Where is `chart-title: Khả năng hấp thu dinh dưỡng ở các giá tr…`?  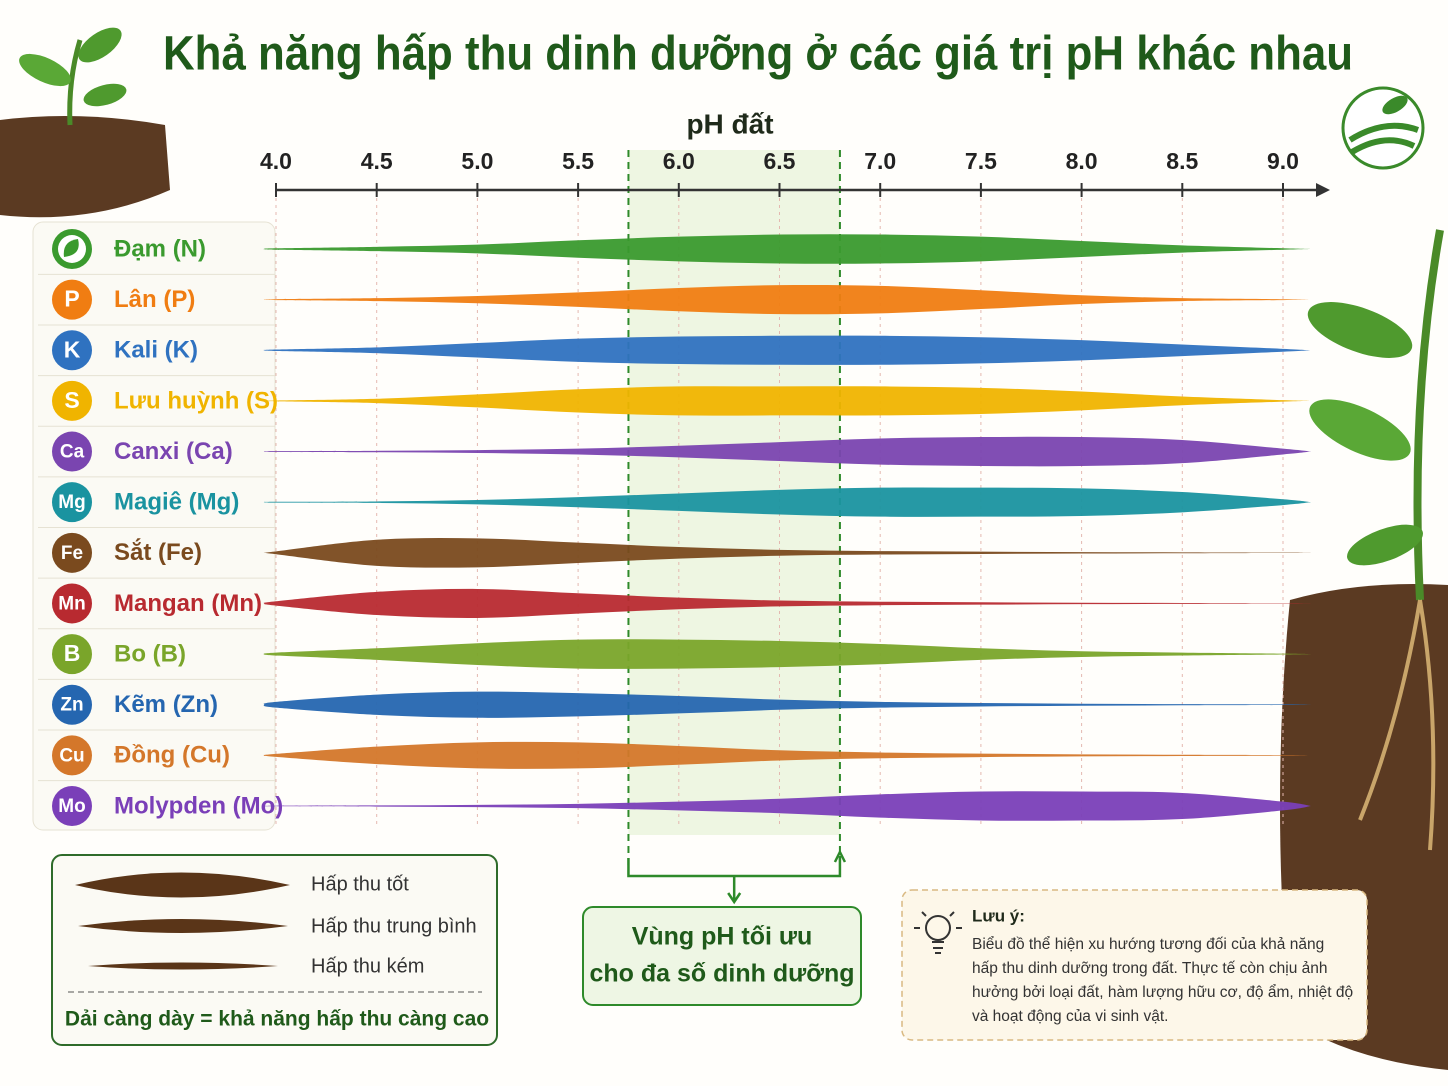
chart-title: Khả năng hấp thu dinh dưỡng ở các giá tr… is located at coordinates (758, 54).